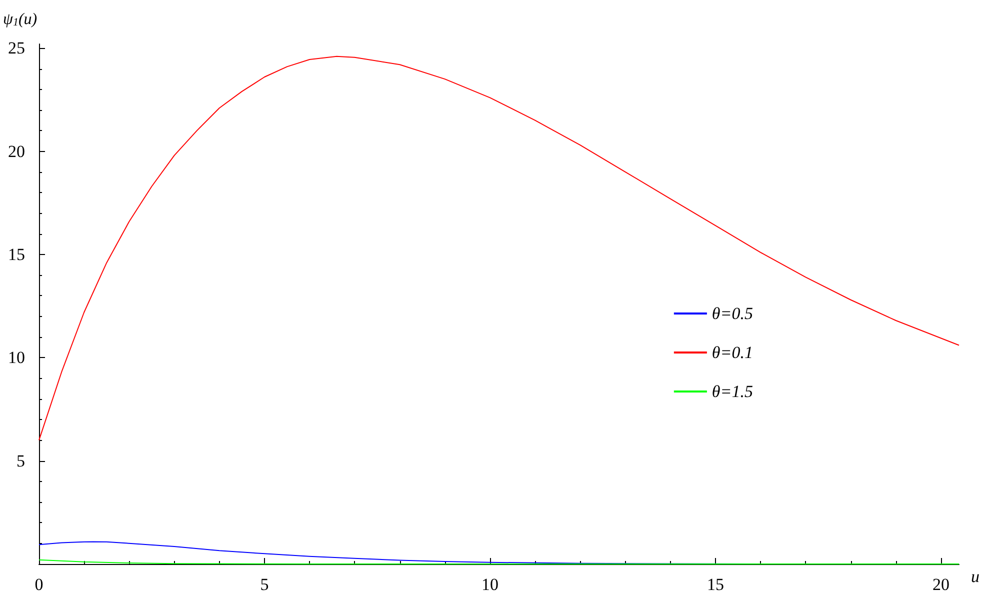  What do you see at coordinates (16, 151) in the screenshot?
I see `y-tick-label: 20` at bounding box center [16, 151].